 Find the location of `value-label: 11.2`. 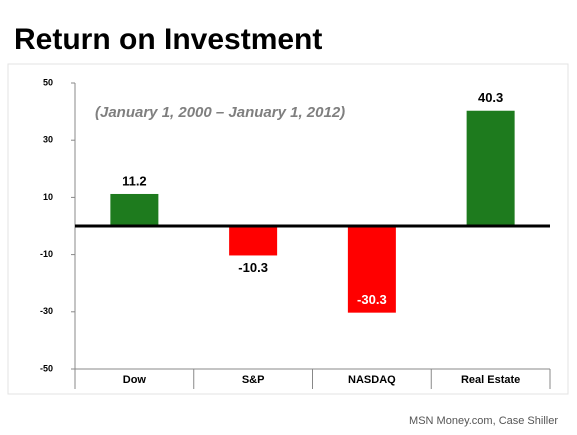

value-label: 11.2 is located at coordinates (134, 180).